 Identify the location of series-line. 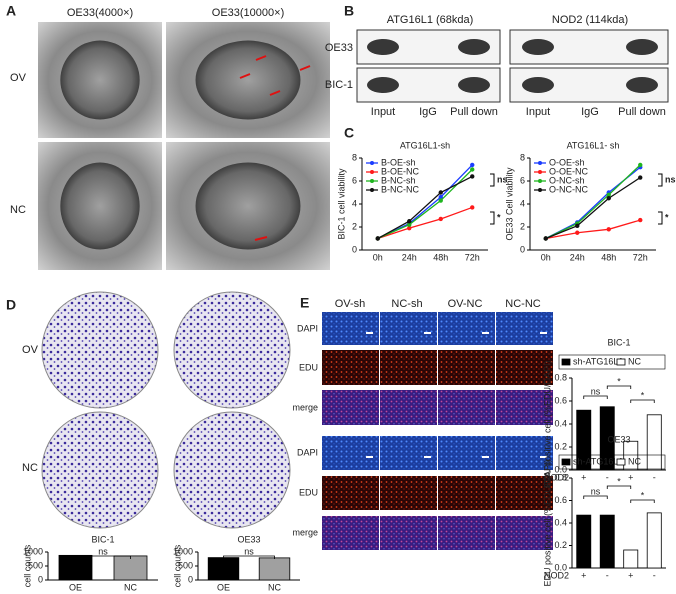
(593, 208).